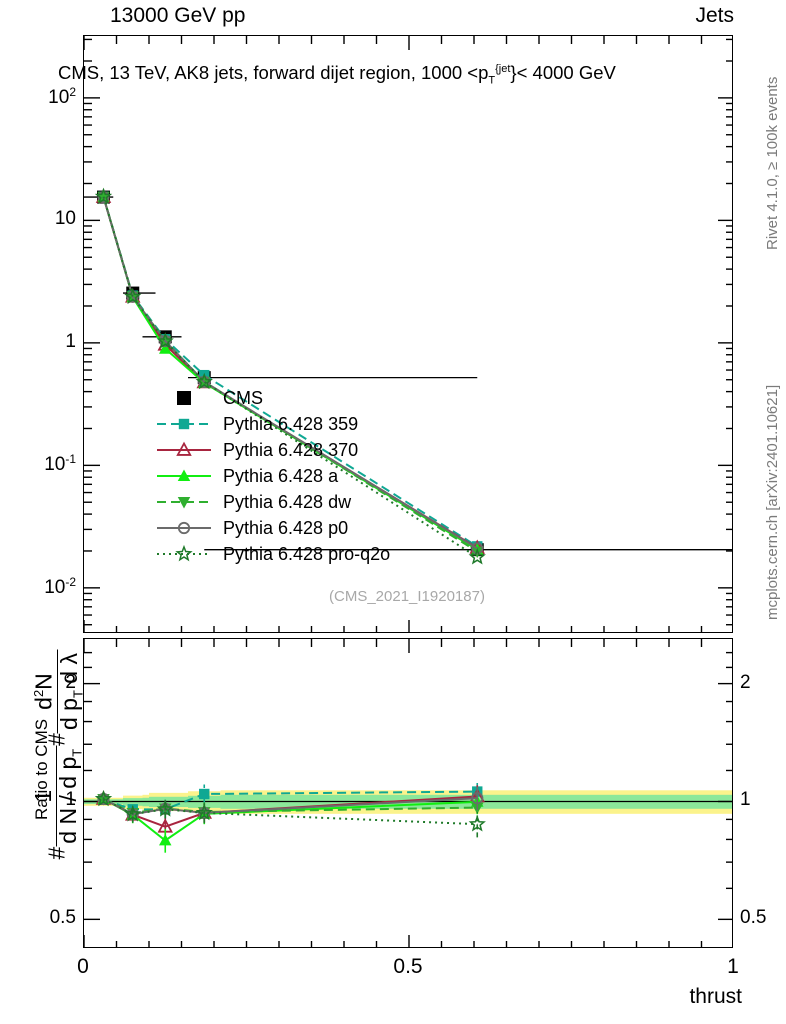 The image size is (786, 1024). Describe the element at coordinates (178, 15) in the screenshot. I see `header-left-label: 13000 GeV pp` at that location.